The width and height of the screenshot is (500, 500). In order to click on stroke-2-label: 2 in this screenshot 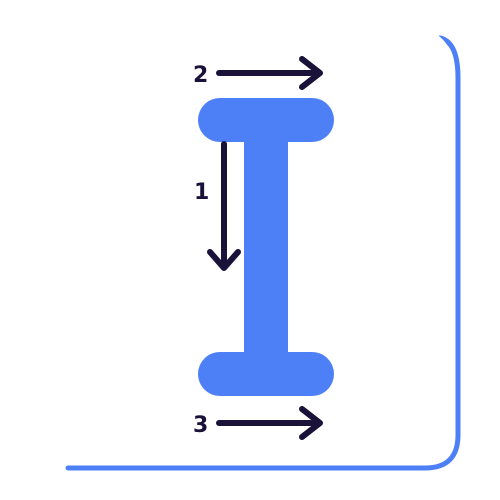, I will do `click(200, 75)`.